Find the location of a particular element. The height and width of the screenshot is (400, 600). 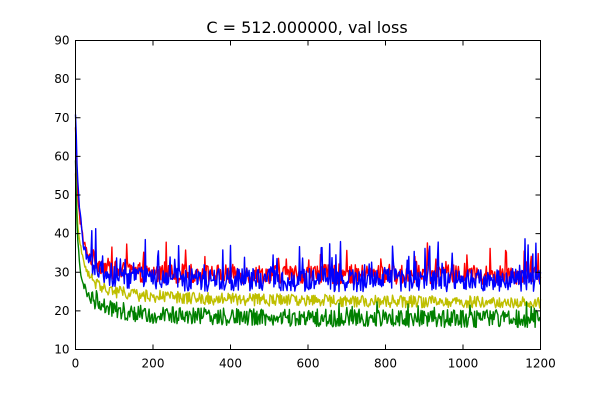

y-tick-label: 20 is located at coordinates (61, 311).